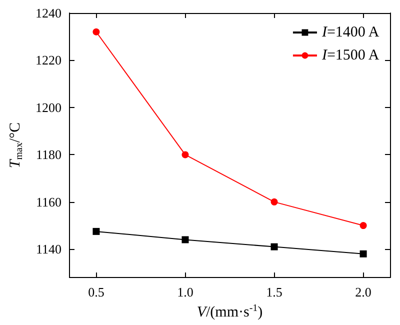 This screenshot has width=400, height=325. I want to click on y-tick-label: 1140, so click(49, 249).